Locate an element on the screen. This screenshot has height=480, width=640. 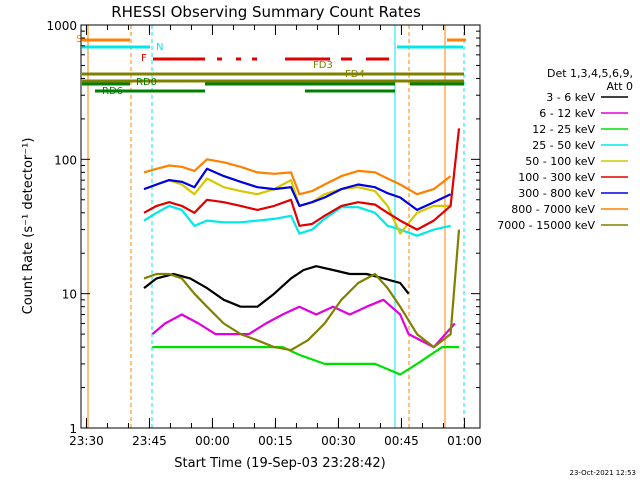
annotation-label: S is located at coordinates (79, 39).